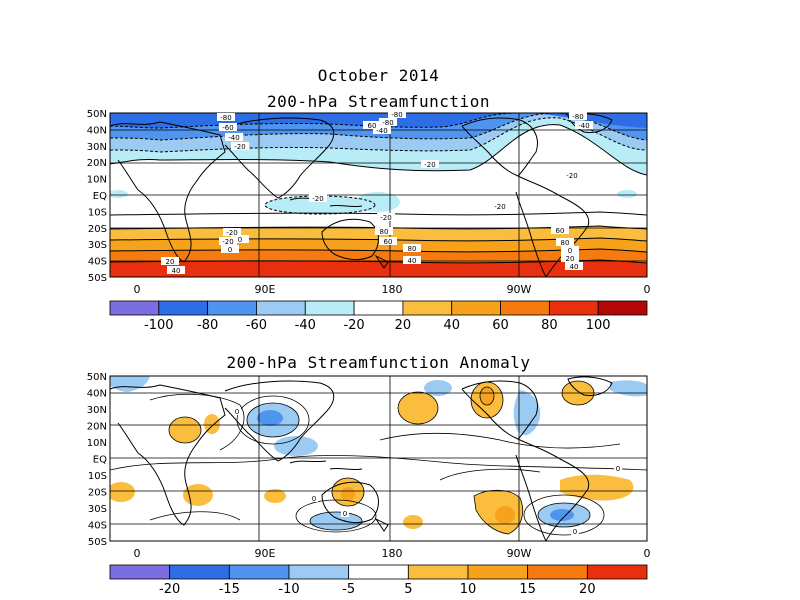 This screenshot has height=600, width=800. What do you see at coordinates (100, 196) in the screenshot?
I see `lat-tick-label: EQ` at bounding box center [100, 196].